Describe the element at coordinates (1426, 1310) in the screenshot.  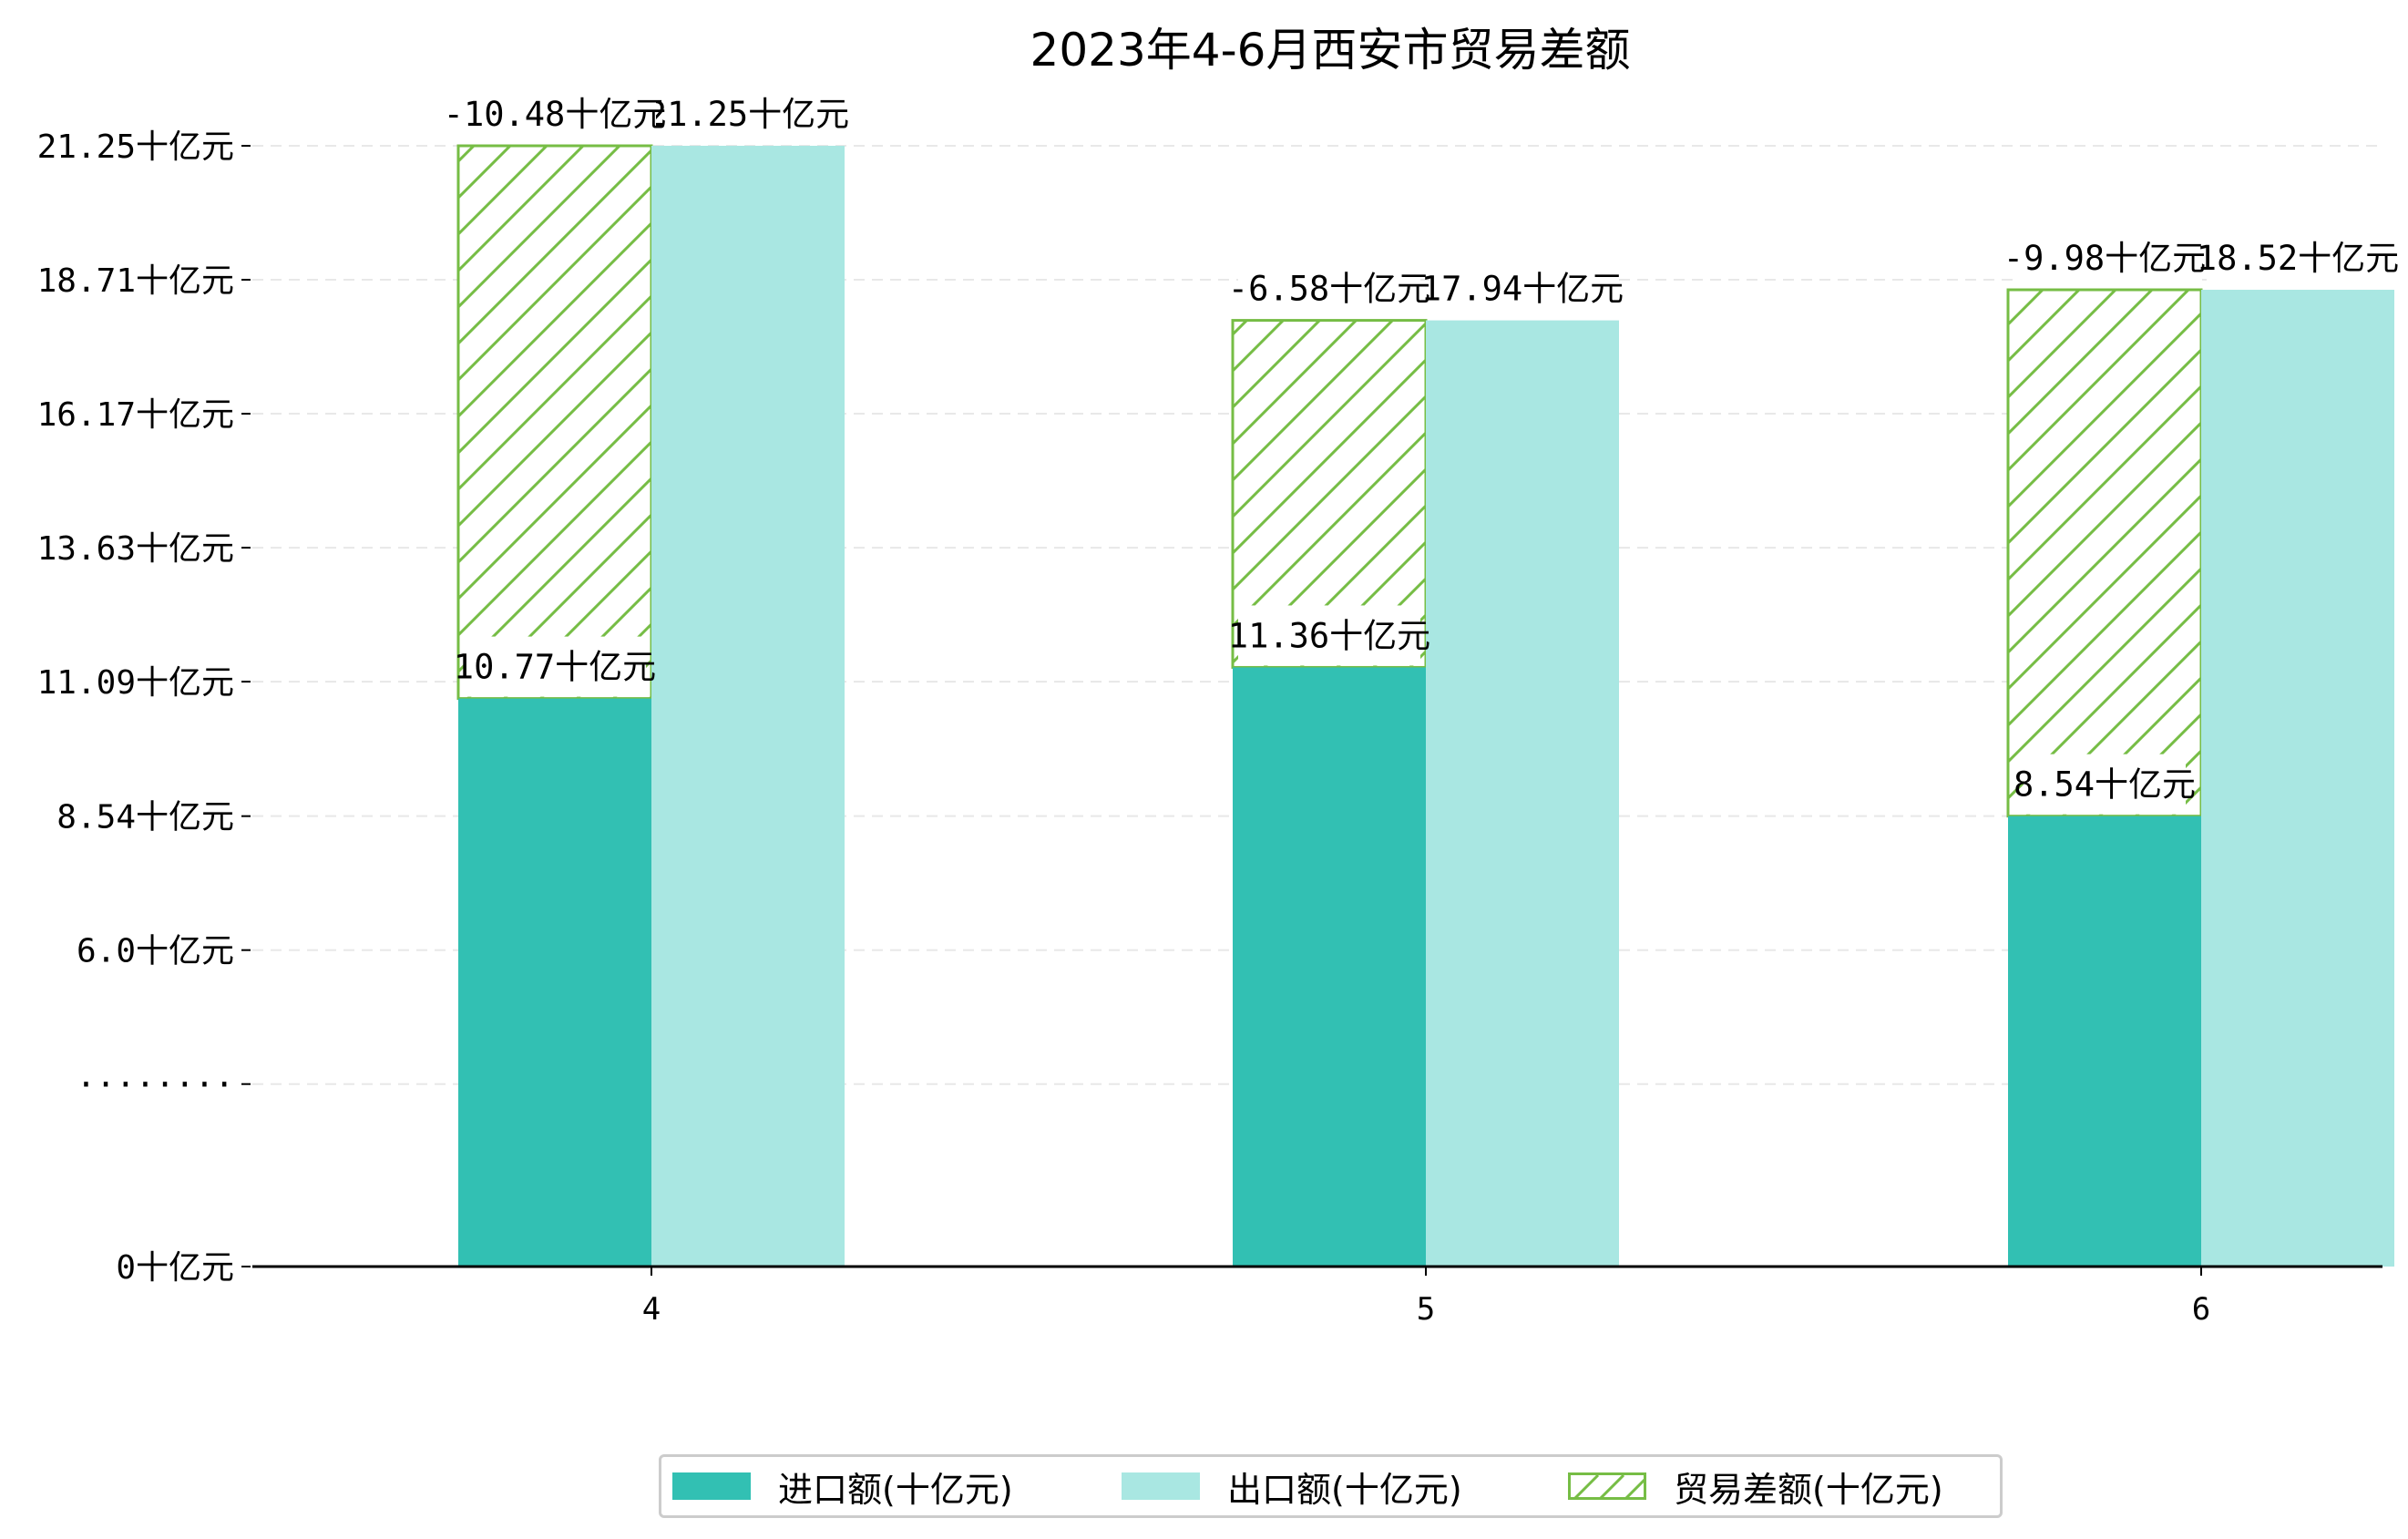
I see `x-tick-label: 5` at that location.